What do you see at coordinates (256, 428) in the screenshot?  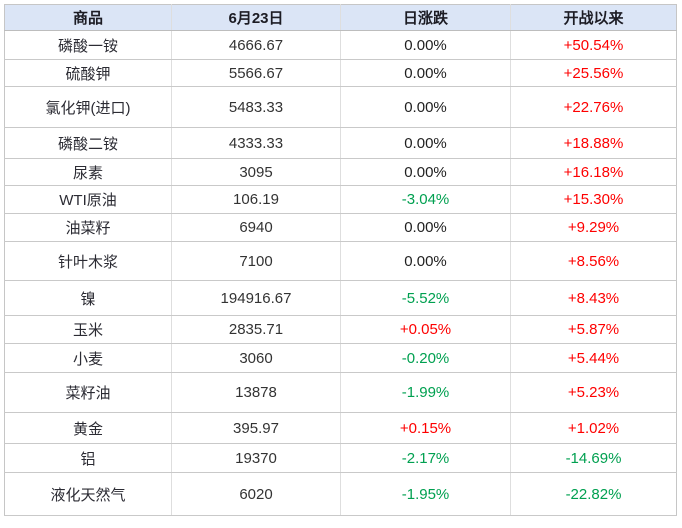 I see `price-cell: 395.97` at bounding box center [256, 428].